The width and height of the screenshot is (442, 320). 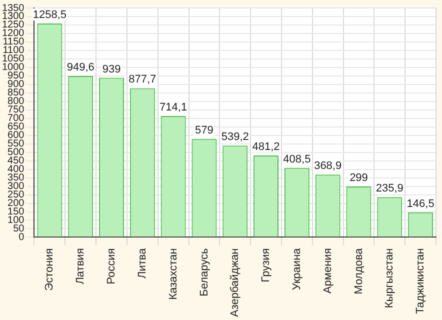 I want to click on x-tick-label: Грузия, so click(x=266, y=265).